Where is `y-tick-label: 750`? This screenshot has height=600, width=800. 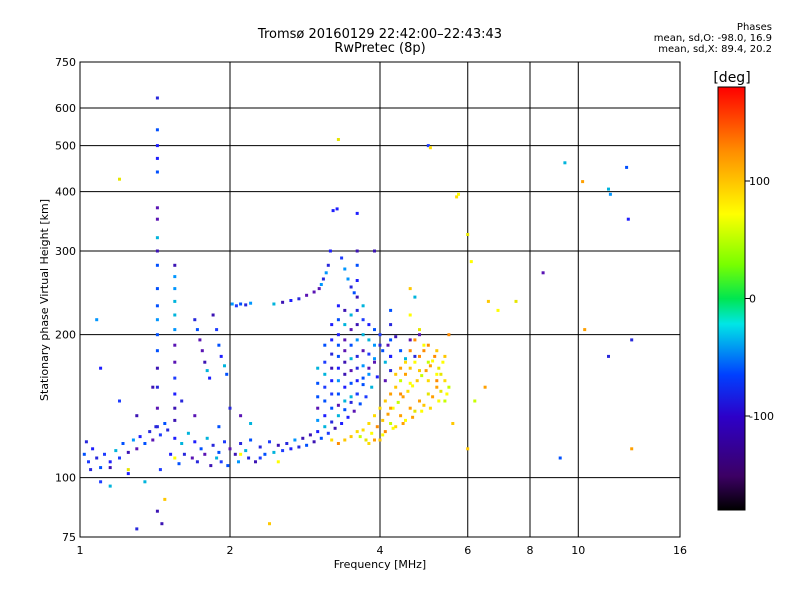 y-tick-label: 750 is located at coordinates (65, 62).